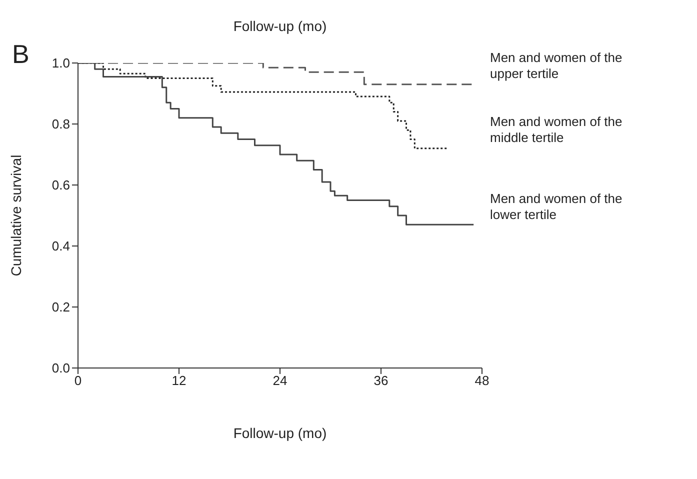 The image size is (697, 479). Describe the element at coordinates (557, 66) in the screenshot. I see `series-label: Men and women of the upper tertile` at that location.